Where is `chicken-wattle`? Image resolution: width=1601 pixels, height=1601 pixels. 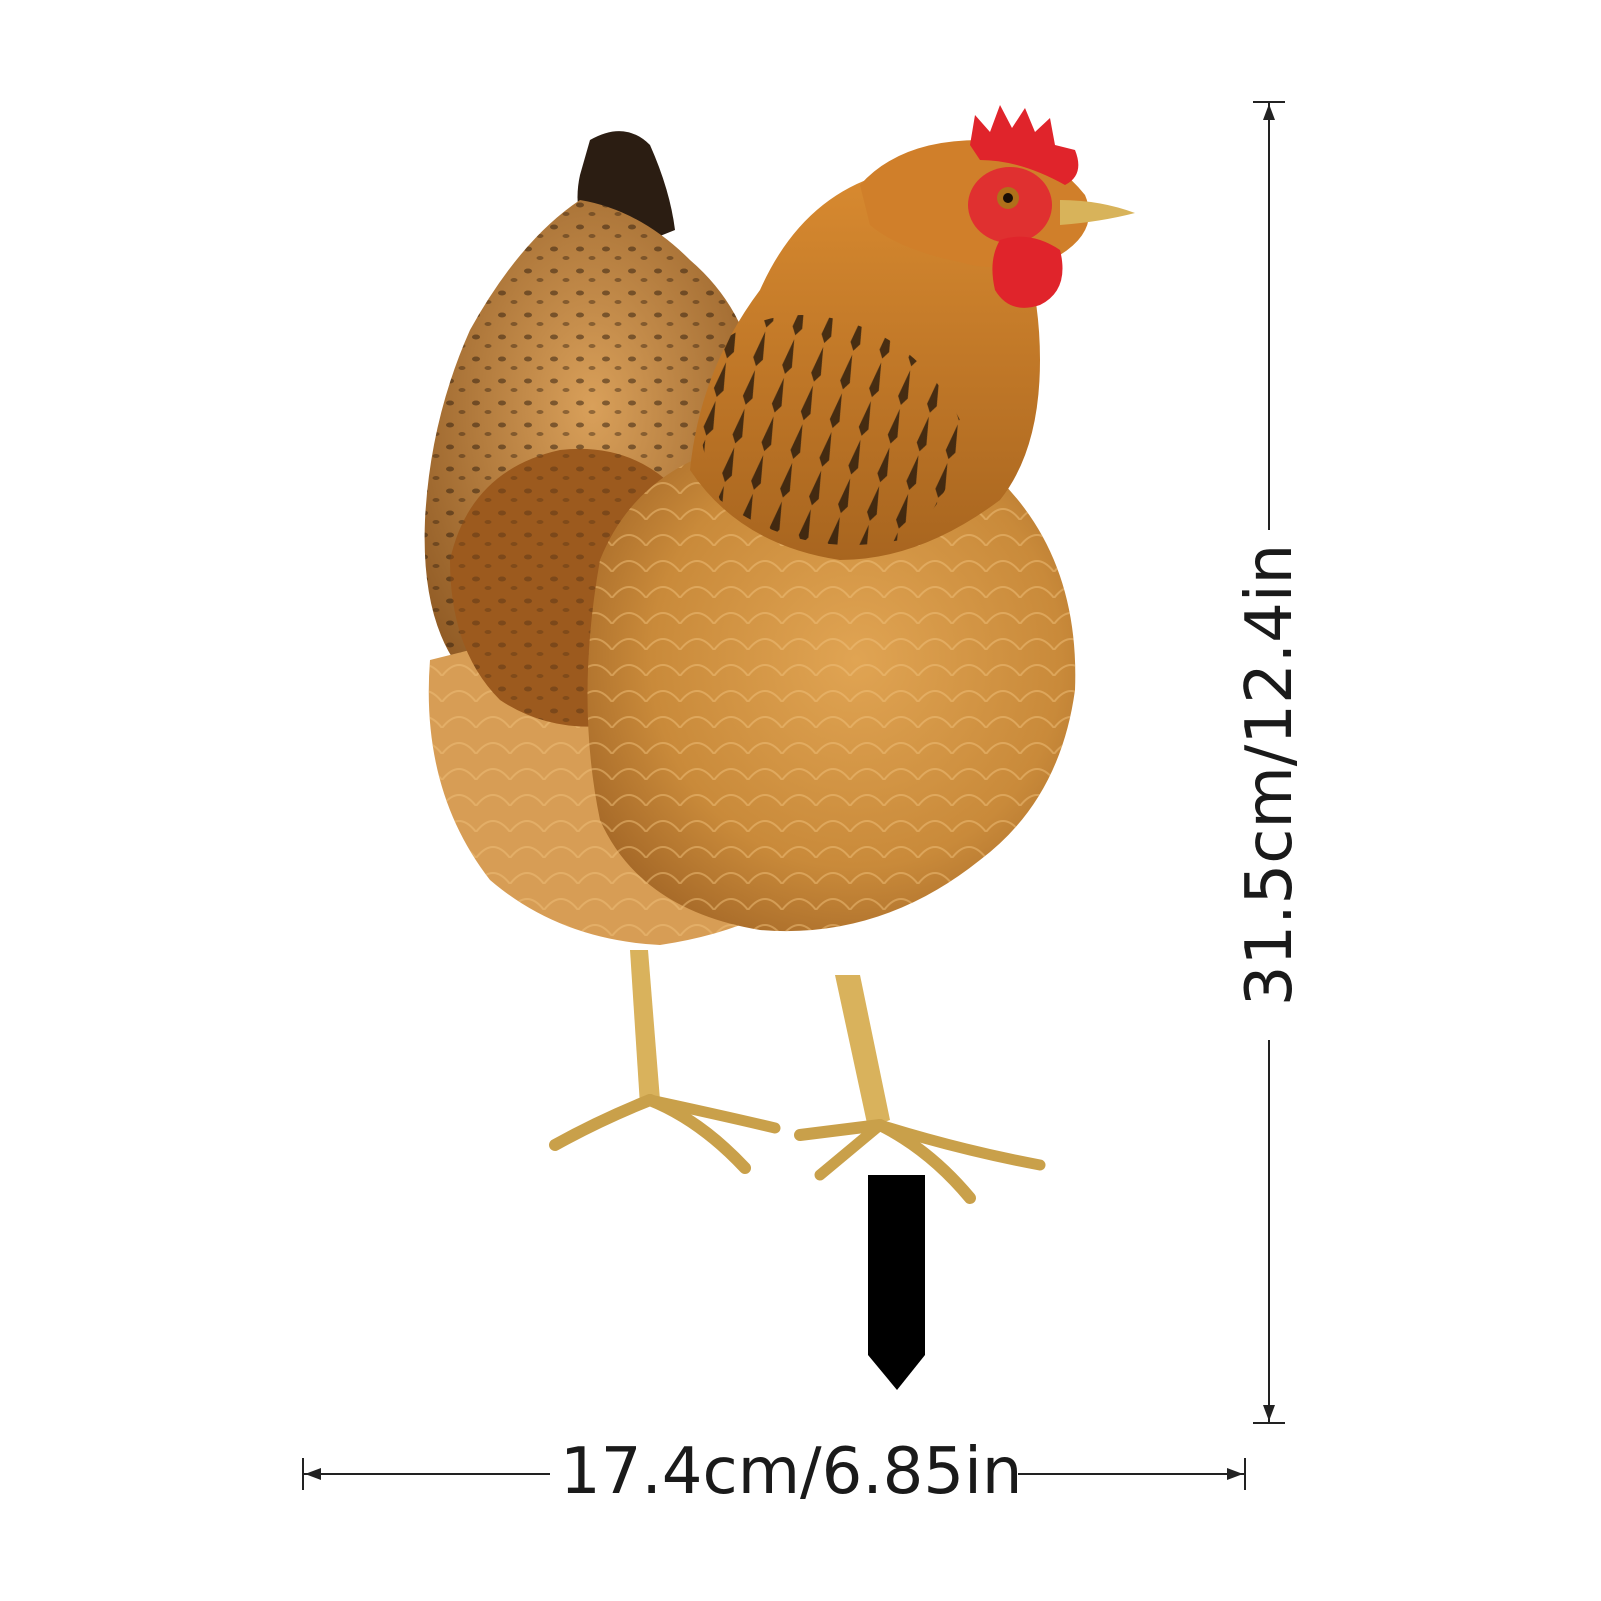
chicken-wattle is located at coordinates (1027, 272).